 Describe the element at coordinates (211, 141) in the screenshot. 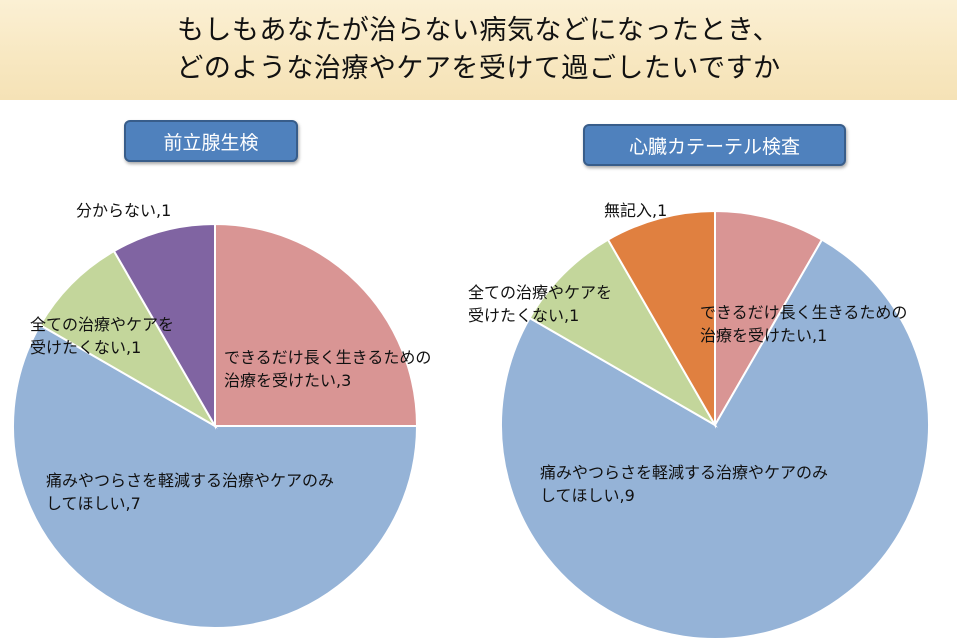

I see `chart-title-prostate-biopsy: 前立腺生検` at that location.